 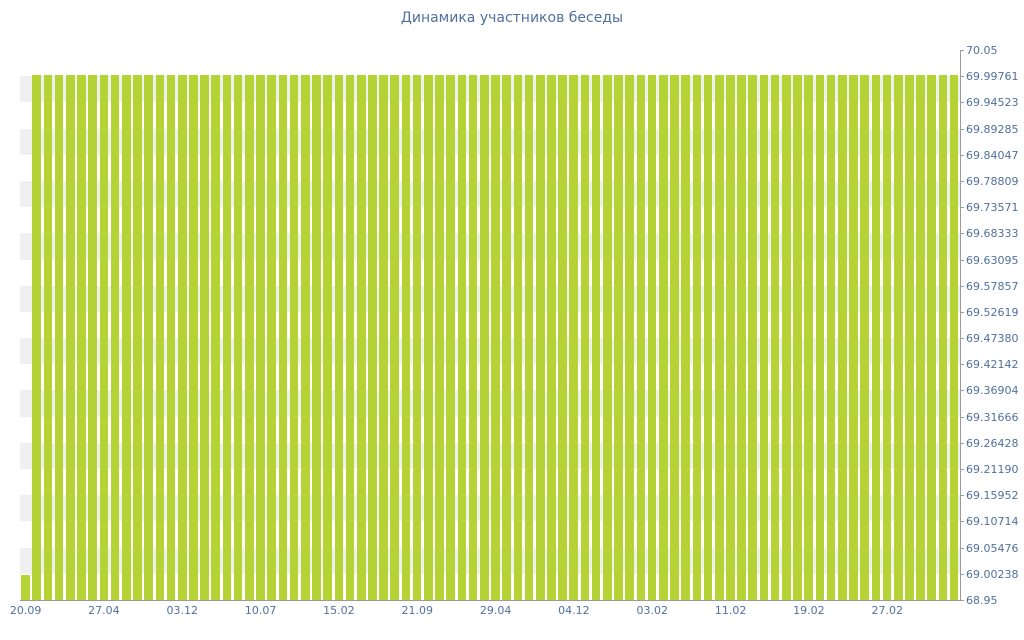 I want to click on x-axis-label: 29.04, so click(x=495, y=610).